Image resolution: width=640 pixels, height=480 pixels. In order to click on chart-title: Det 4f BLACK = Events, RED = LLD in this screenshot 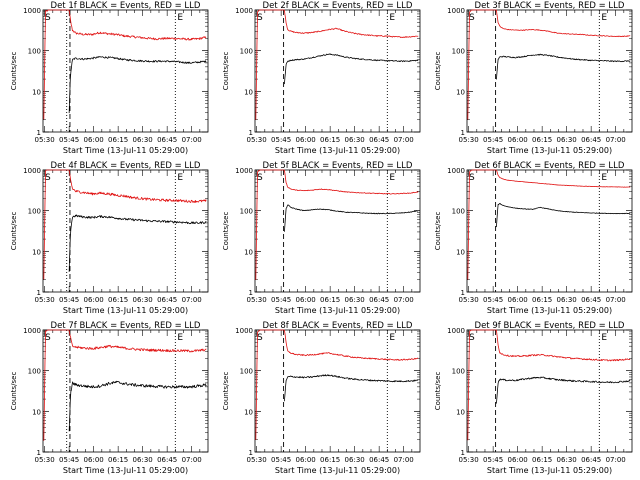, I will do `click(126, 166)`.